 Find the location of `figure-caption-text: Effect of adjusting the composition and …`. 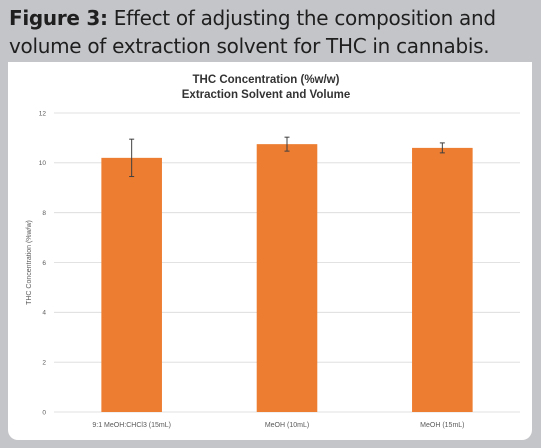

figure-caption-text: Effect of adjusting the composition and … is located at coordinates (252, 32).